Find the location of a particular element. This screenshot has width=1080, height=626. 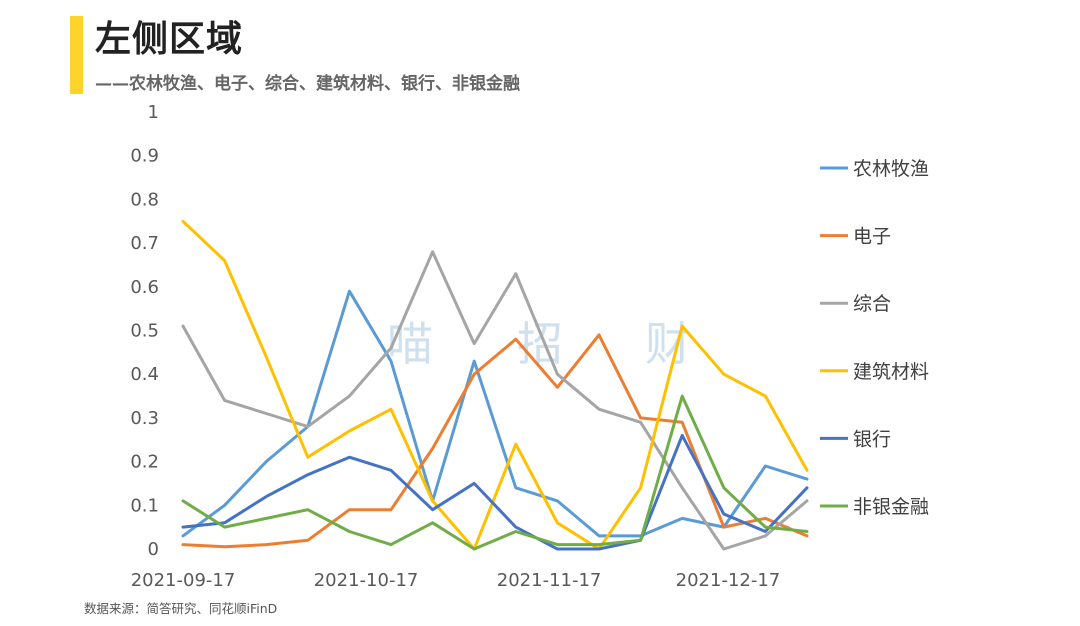

data-source-note: 数据来源：简答研究、同花顺iFinD is located at coordinates (181, 608).